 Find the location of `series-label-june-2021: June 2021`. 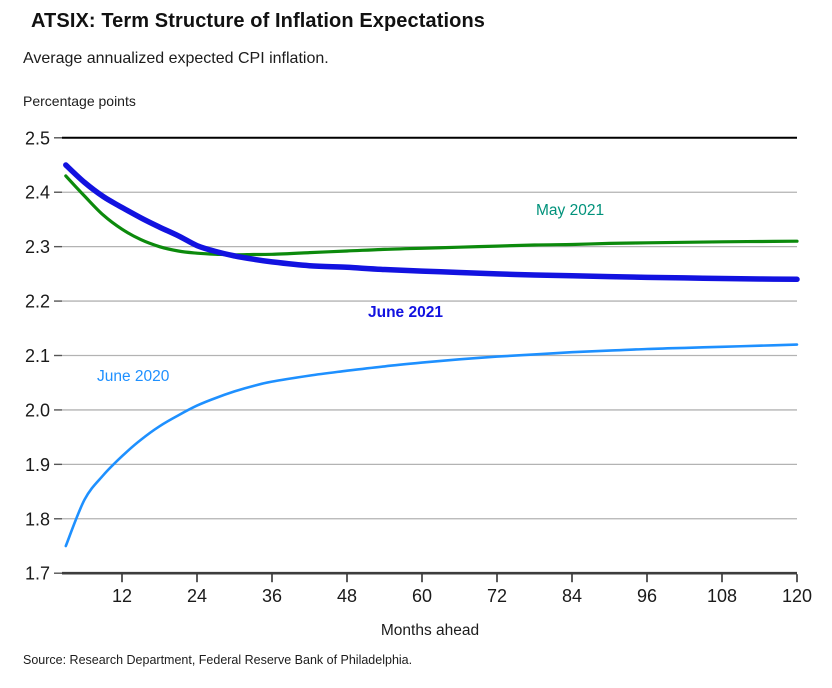

series-label-june-2021: June 2021 is located at coordinates (405, 312).